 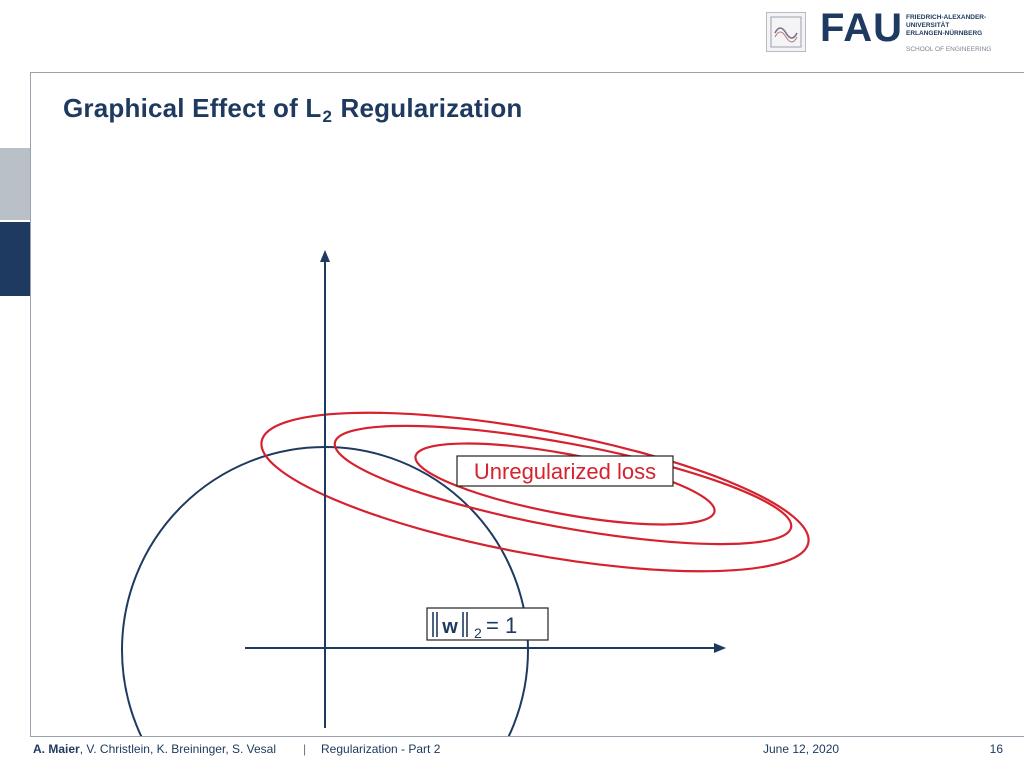 I want to click on norm-bars-icon, so click(x=450, y=624).